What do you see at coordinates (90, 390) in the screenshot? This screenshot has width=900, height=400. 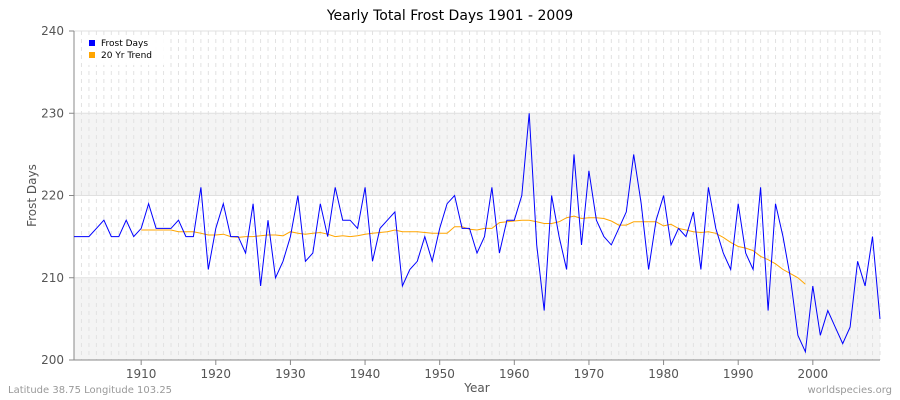 I see `location-label: Latitude 38.75 Longitude 103.25` at bounding box center [90, 390].